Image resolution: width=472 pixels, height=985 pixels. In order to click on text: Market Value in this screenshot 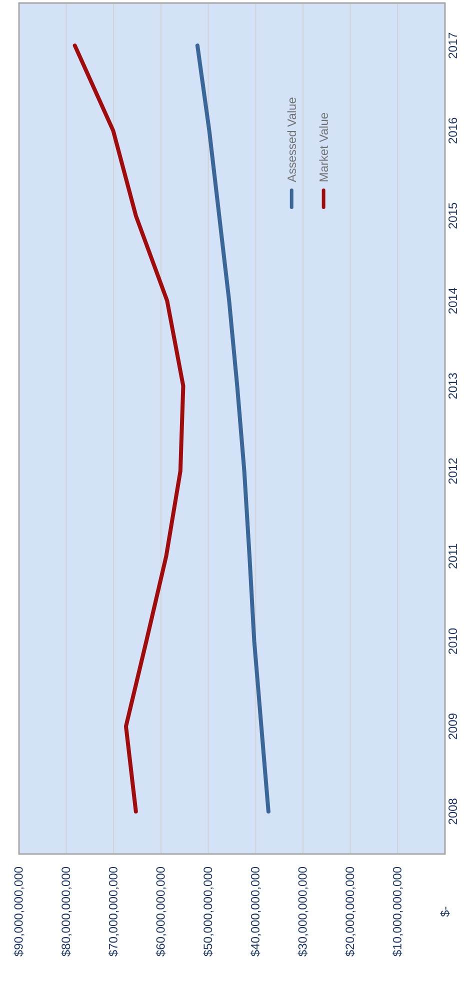, I will do `click(323, 147)`.